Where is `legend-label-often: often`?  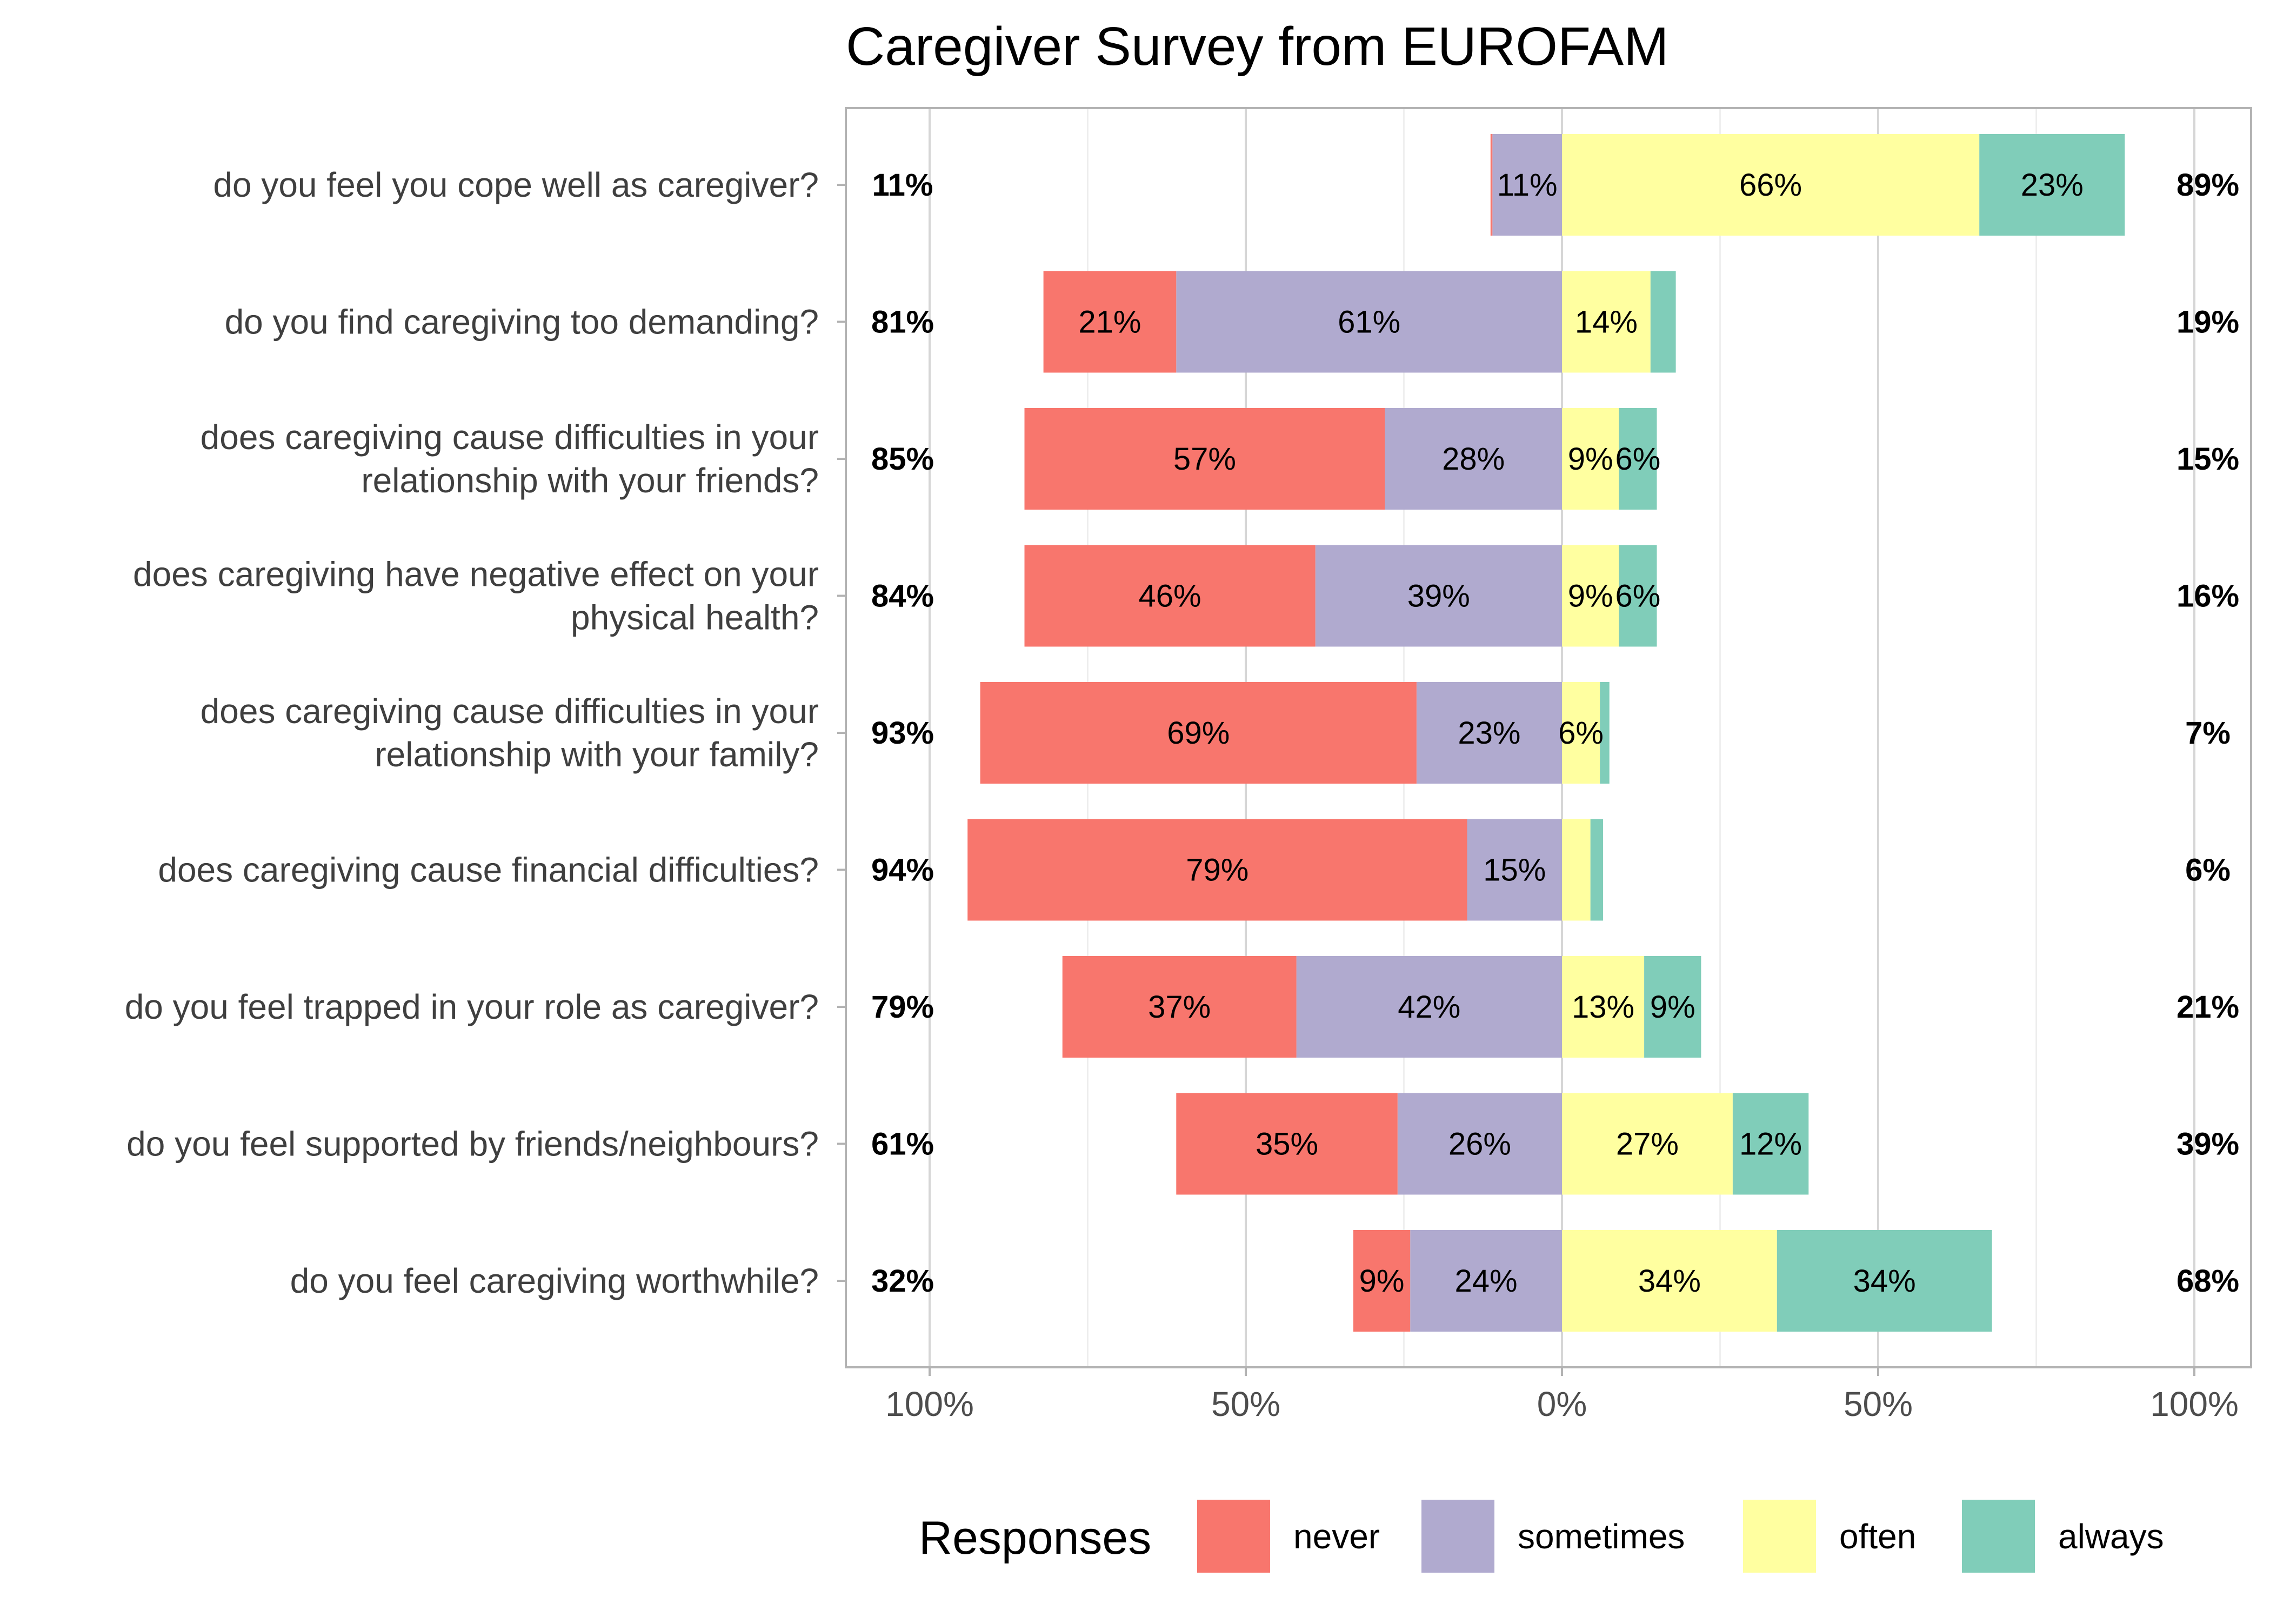
legend-label-often: often is located at coordinates (1877, 1536).